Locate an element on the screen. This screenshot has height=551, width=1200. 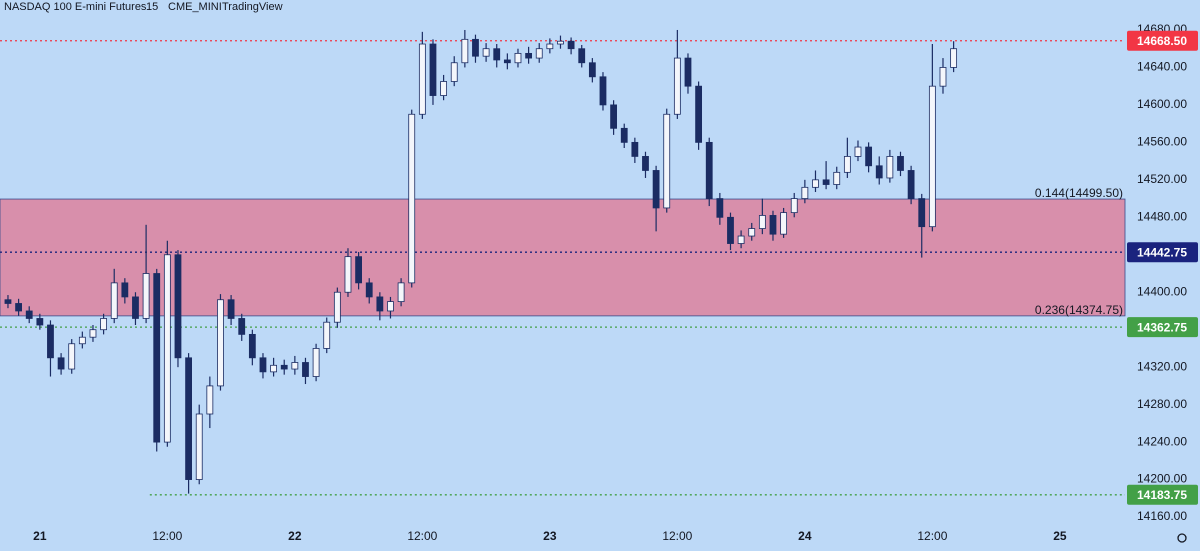
chart-interval: 15 is located at coordinates (152, 7).